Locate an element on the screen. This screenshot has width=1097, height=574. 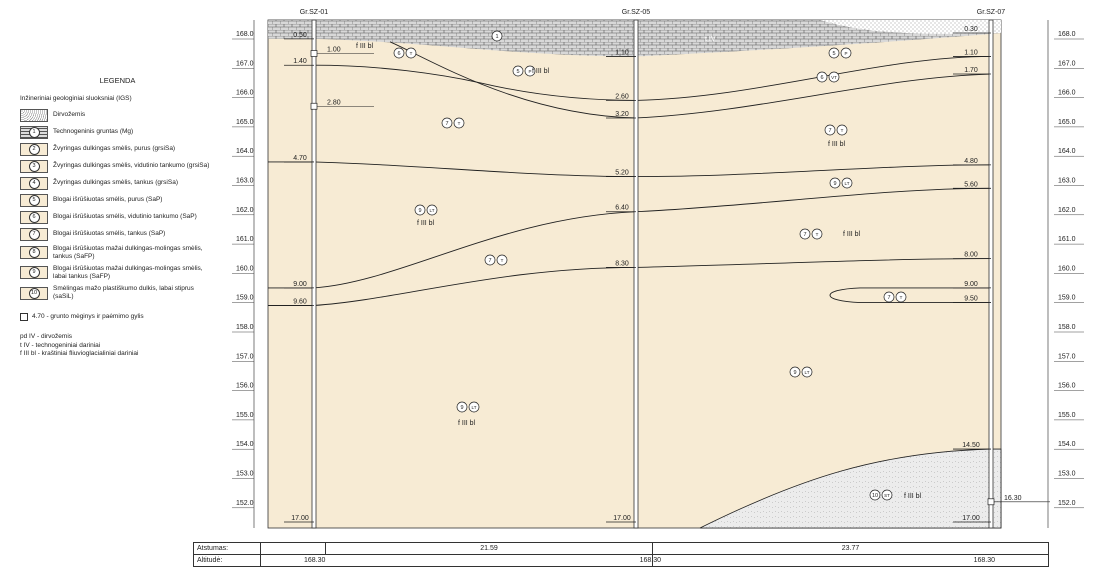
legend-swatch is located at coordinates (34, 115).